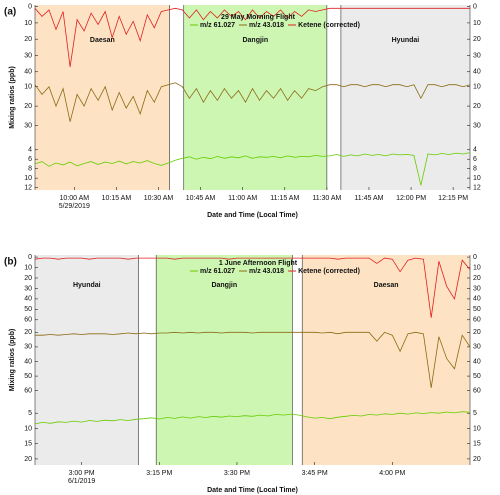  Describe the element at coordinates (10, 262) in the screenshot. I see `panel-label: (b)` at that location.